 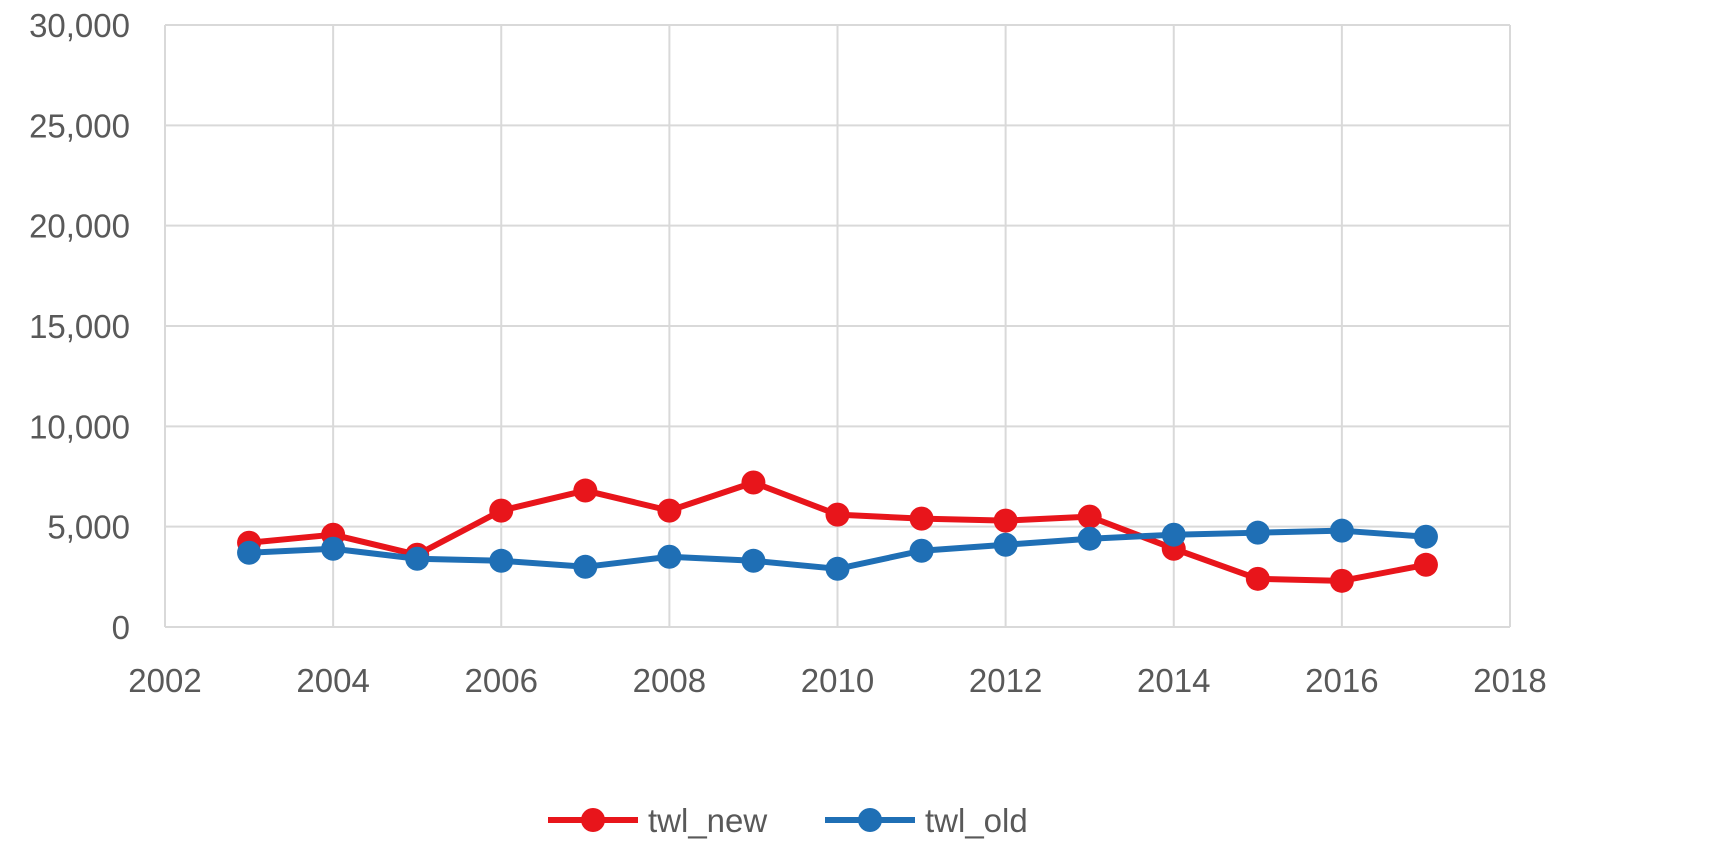 What do you see at coordinates (707, 820) in the screenshot?
I see `legend-label-twl_new: twl_new` at bounding box center [707, 820].